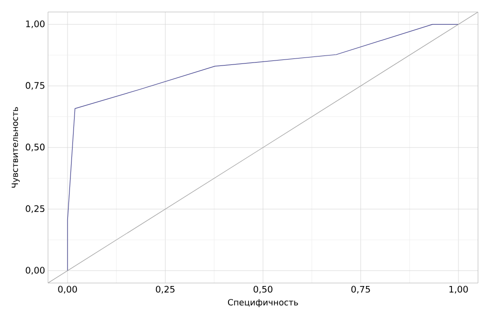 The image size is (489, 324). Describe the element at coordinates (458, 290) in the screenshot. I see `x-tick-label: 1,00` at that location.